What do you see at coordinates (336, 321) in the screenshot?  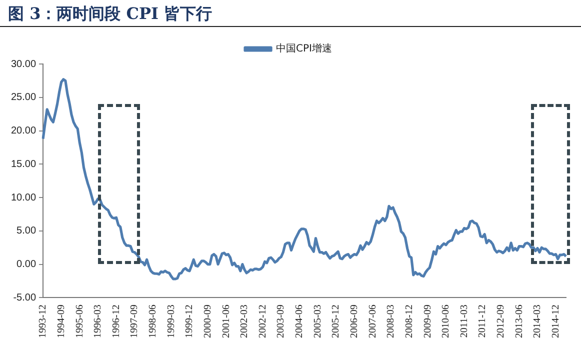 I see `x-tick-label: 2005-12` at bounding box center [336, 321].